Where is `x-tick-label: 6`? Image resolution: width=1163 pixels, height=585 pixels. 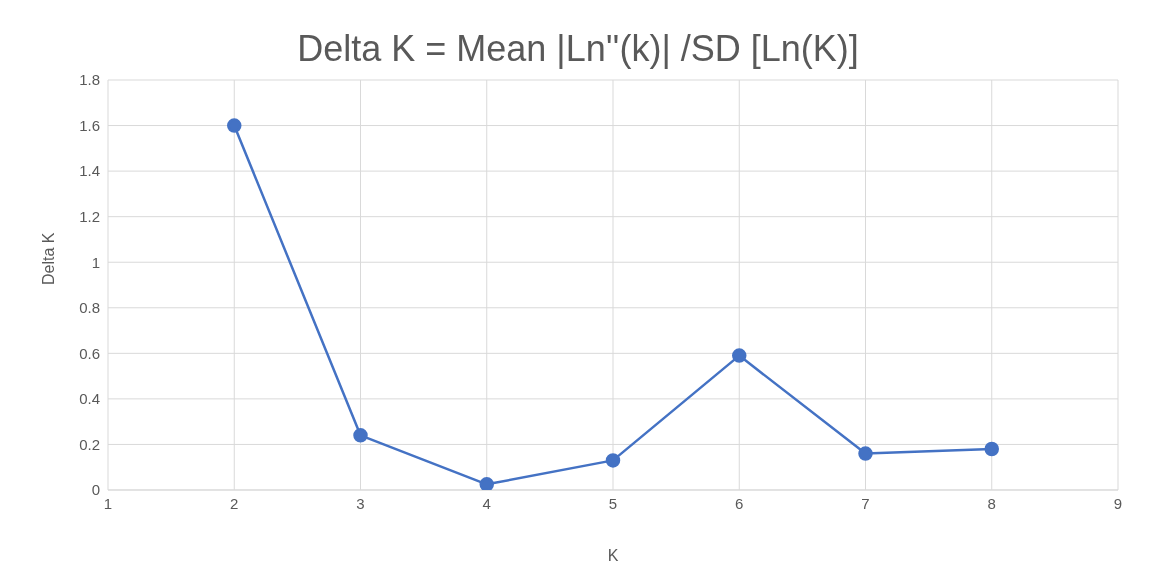
x-tick-label: 6 is located at coordinates (739, 503).